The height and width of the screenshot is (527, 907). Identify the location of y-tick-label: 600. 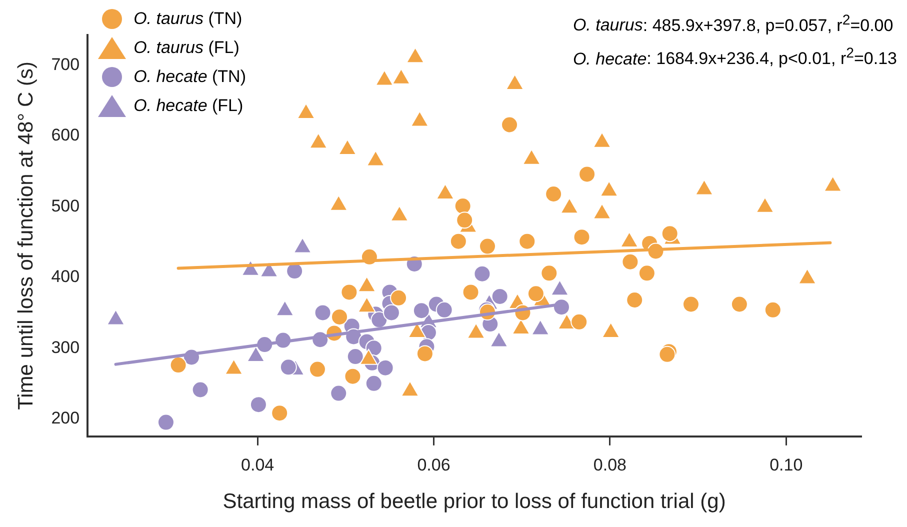
(65, 135).